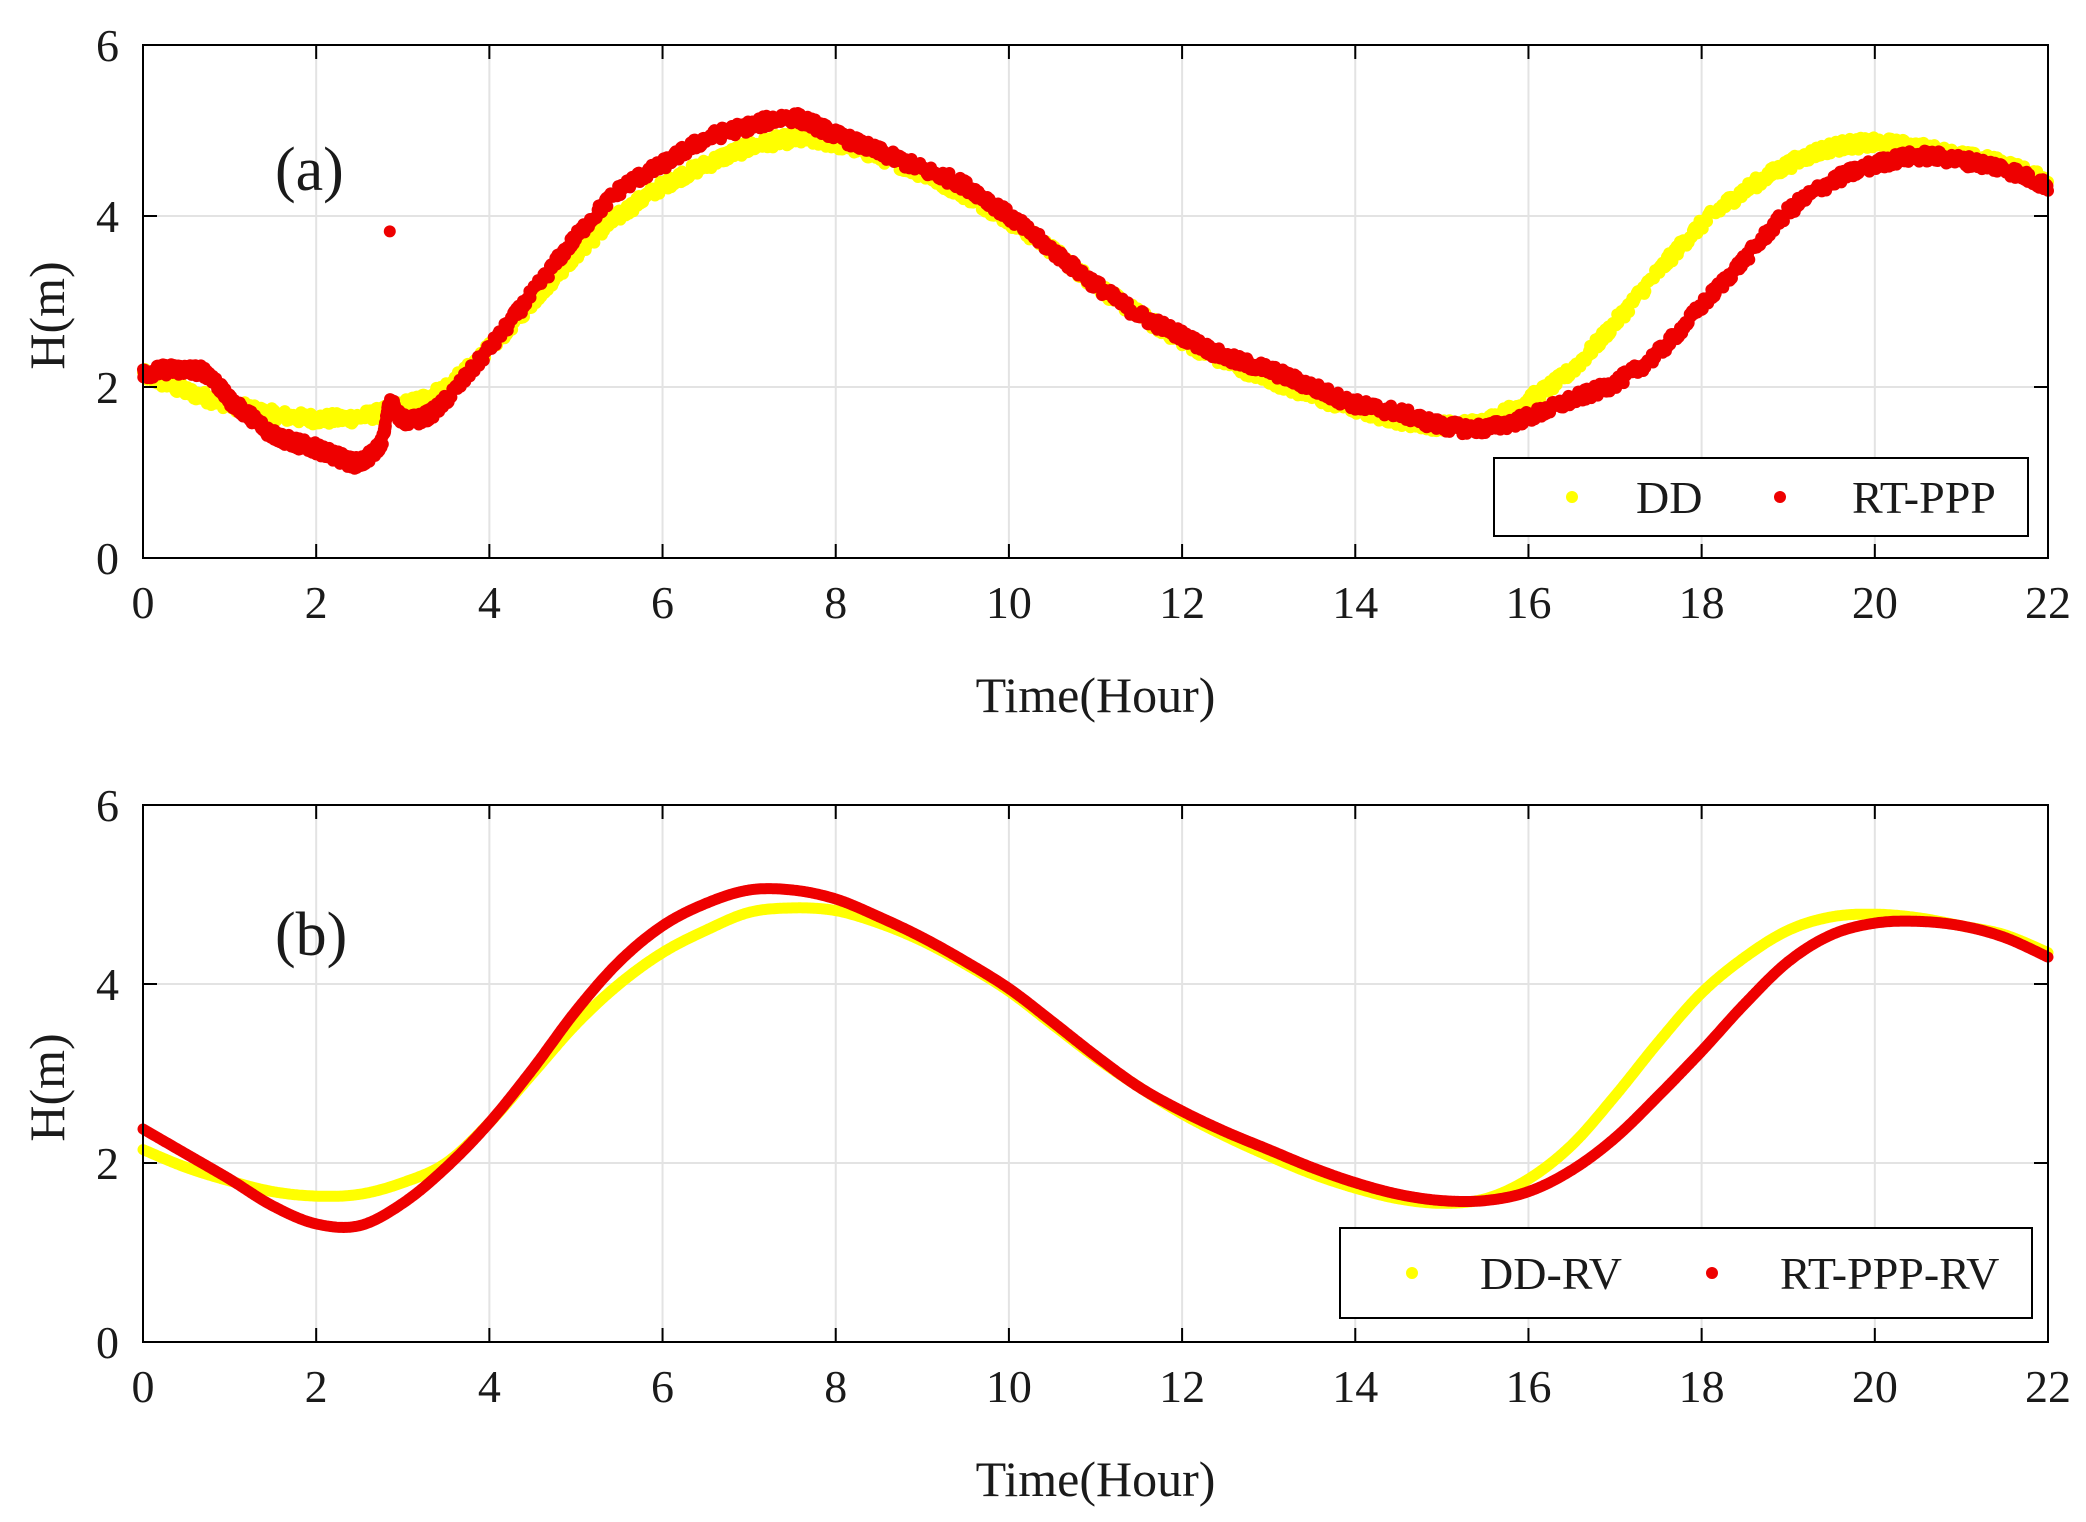 This screenshot has height=1522, width=2086. I want to click on x-axis-label-b: Time(Hour), so click(1096, 1479).